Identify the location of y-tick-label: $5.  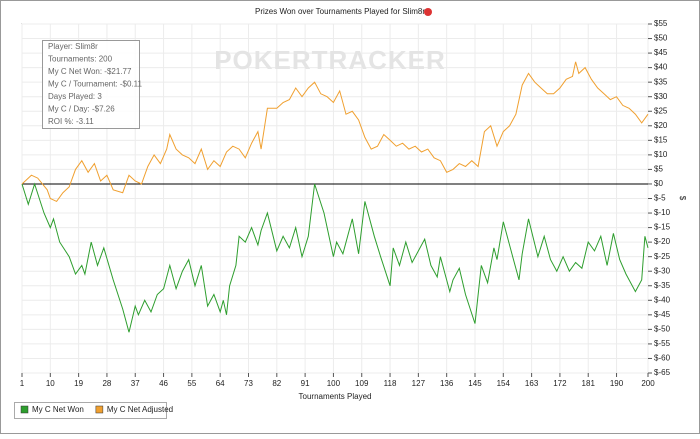
(658, 169).